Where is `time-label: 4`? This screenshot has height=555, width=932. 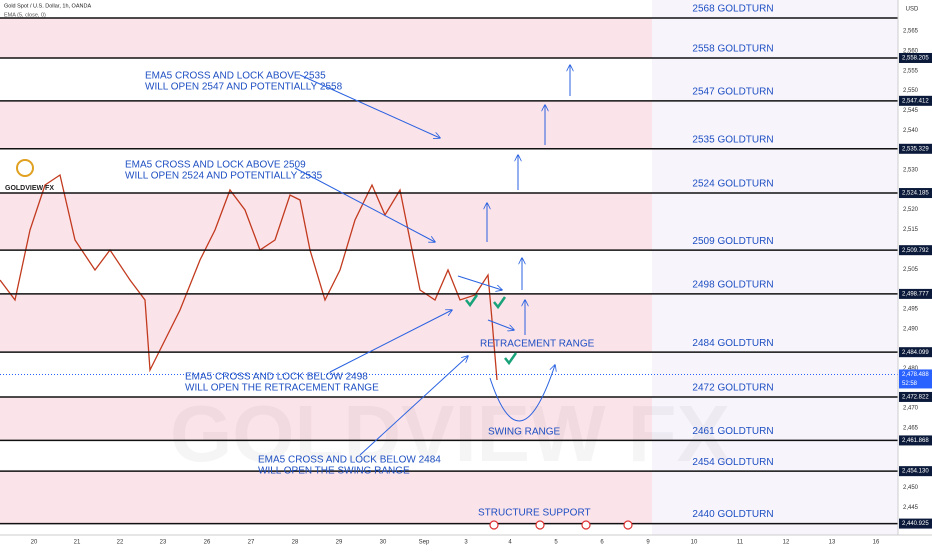 time-label: 4 is located at coordinates (510, 543).